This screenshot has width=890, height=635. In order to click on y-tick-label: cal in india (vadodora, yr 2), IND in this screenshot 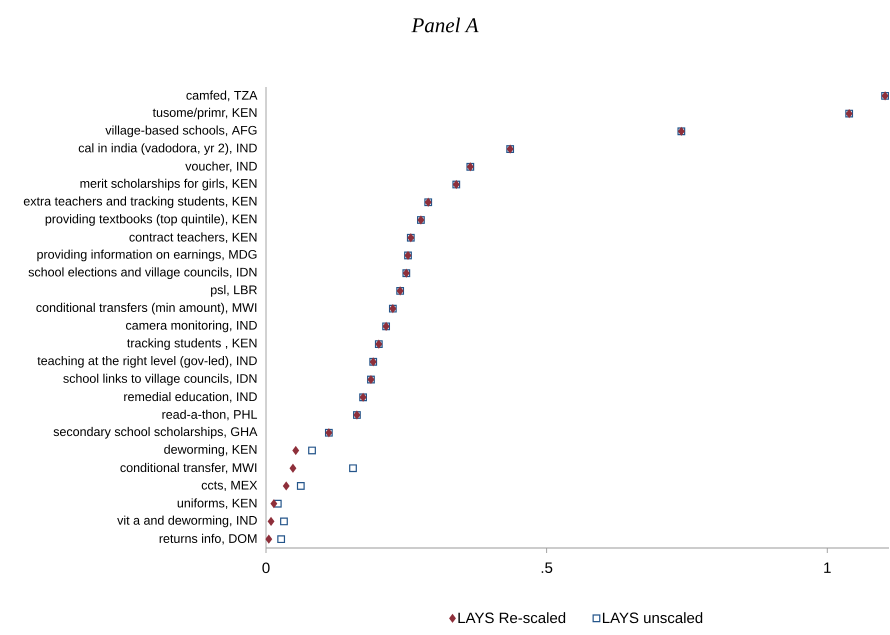, I will do `click(167, 149)`.